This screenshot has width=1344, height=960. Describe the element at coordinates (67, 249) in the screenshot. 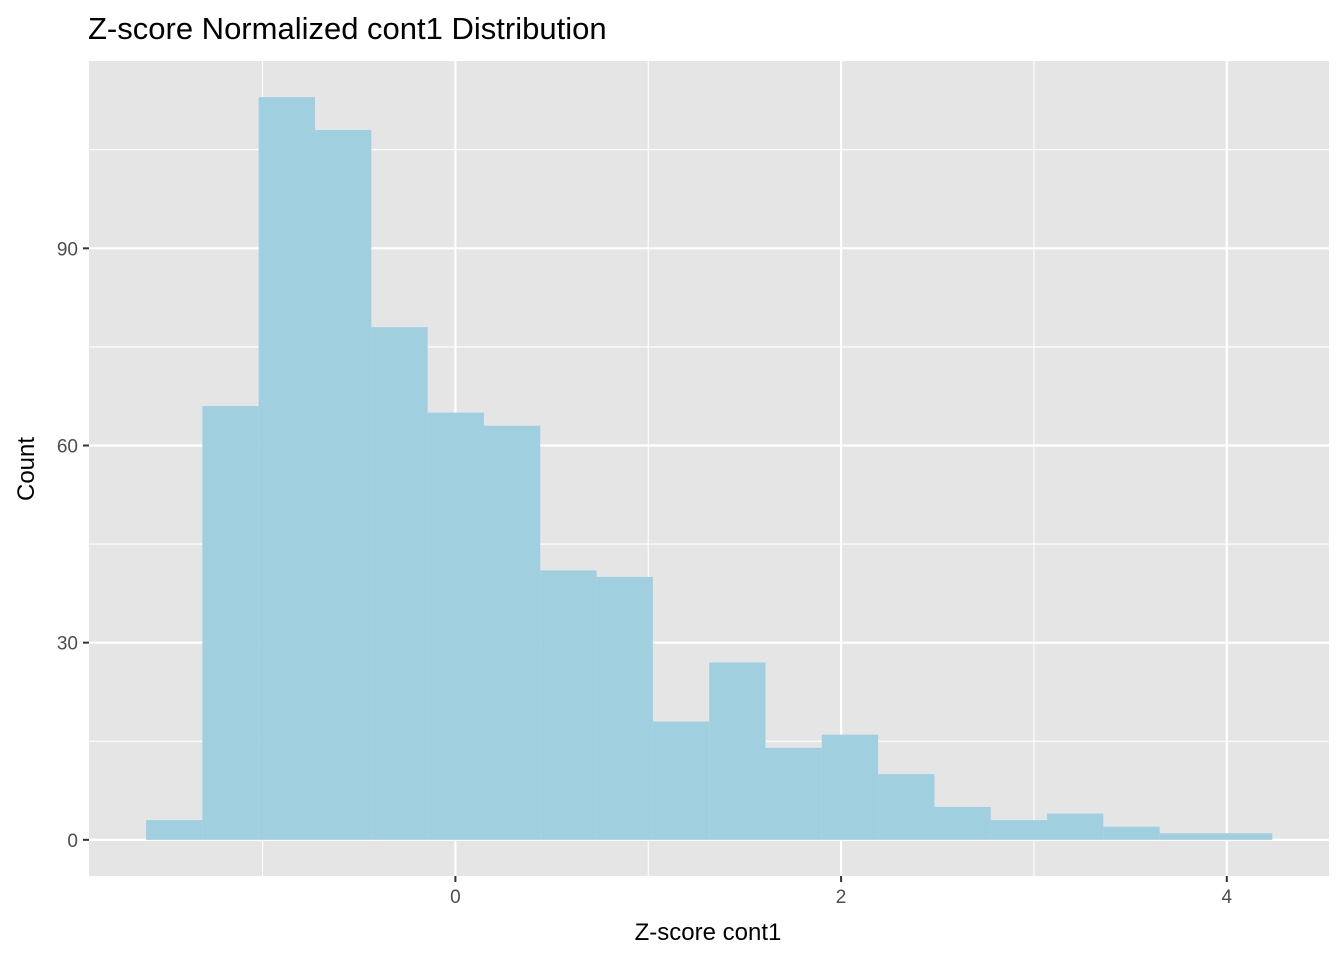

I see `y-tick-label: 90` at that location.